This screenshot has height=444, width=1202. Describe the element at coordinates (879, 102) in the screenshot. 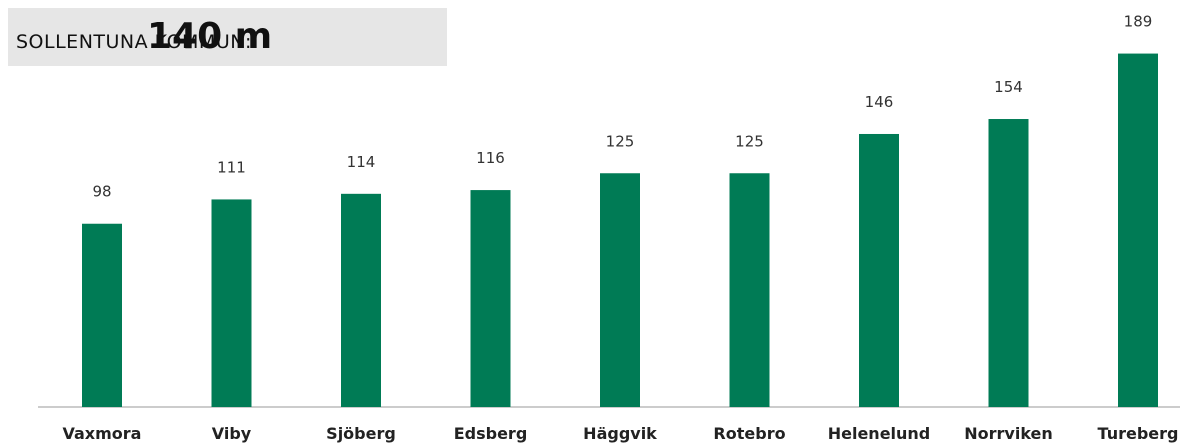

I see `value-label-7: 146` at that location.